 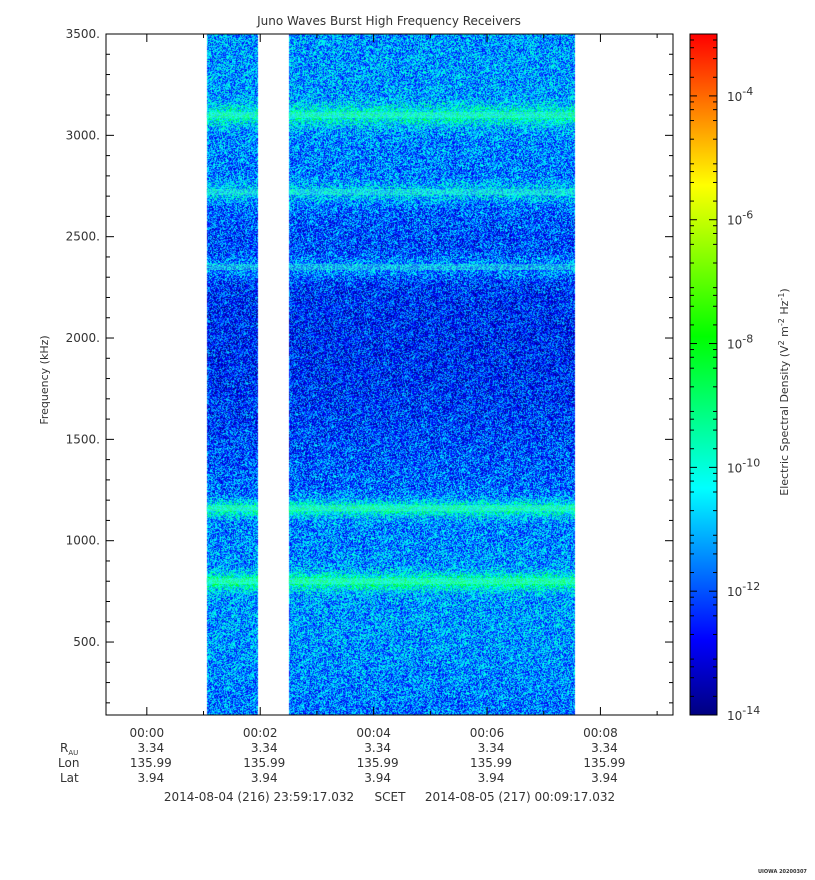 What do you see at coordinates (83, 34) in the screenshot?
I see `y-tick-label: 3500.` at bounding box center [83, 34].